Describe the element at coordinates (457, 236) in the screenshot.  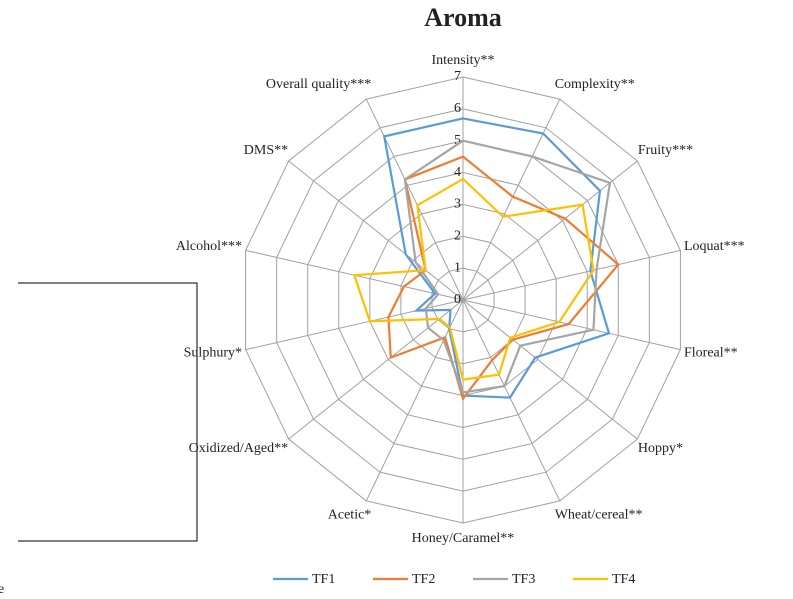
I see `r-tick-label: 2` at that location.